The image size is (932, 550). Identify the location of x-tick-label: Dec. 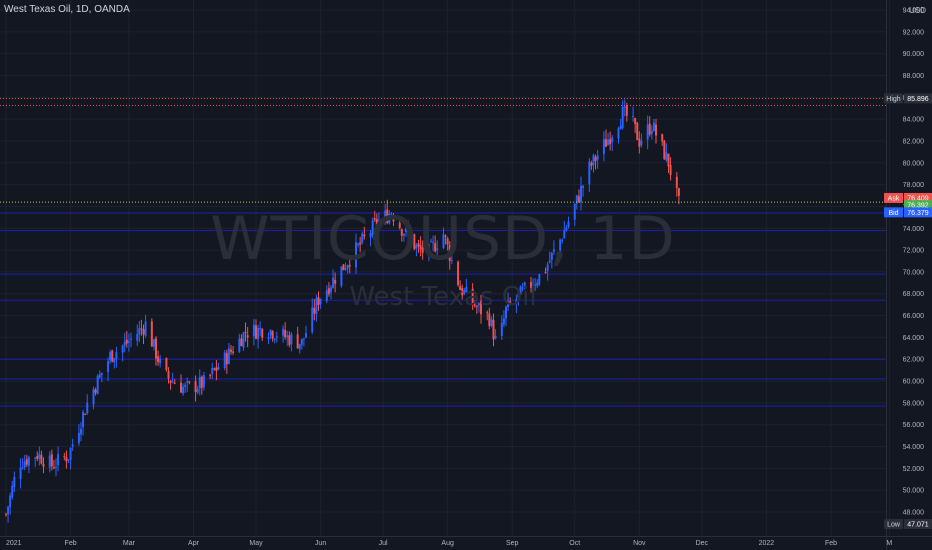
(702, 543).